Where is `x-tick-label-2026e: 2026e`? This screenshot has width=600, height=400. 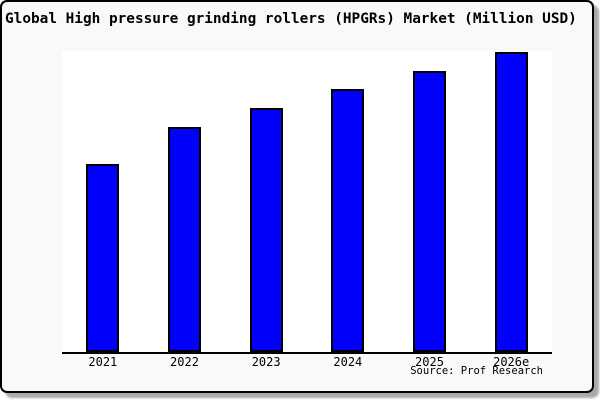 x-tick-label-2026e: 2026e is located at coordinates (511, 362).